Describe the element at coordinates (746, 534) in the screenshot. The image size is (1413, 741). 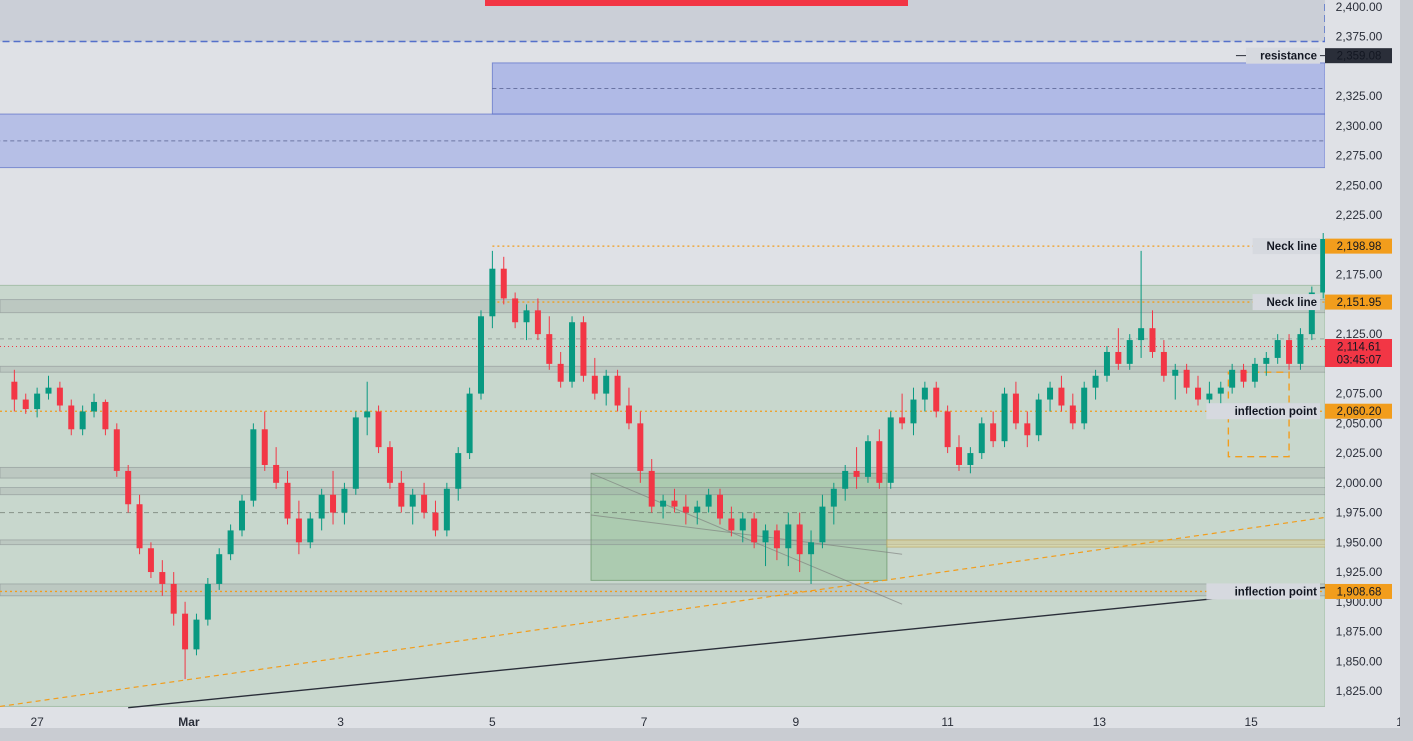
I see `flag-line-bottom` at that location.